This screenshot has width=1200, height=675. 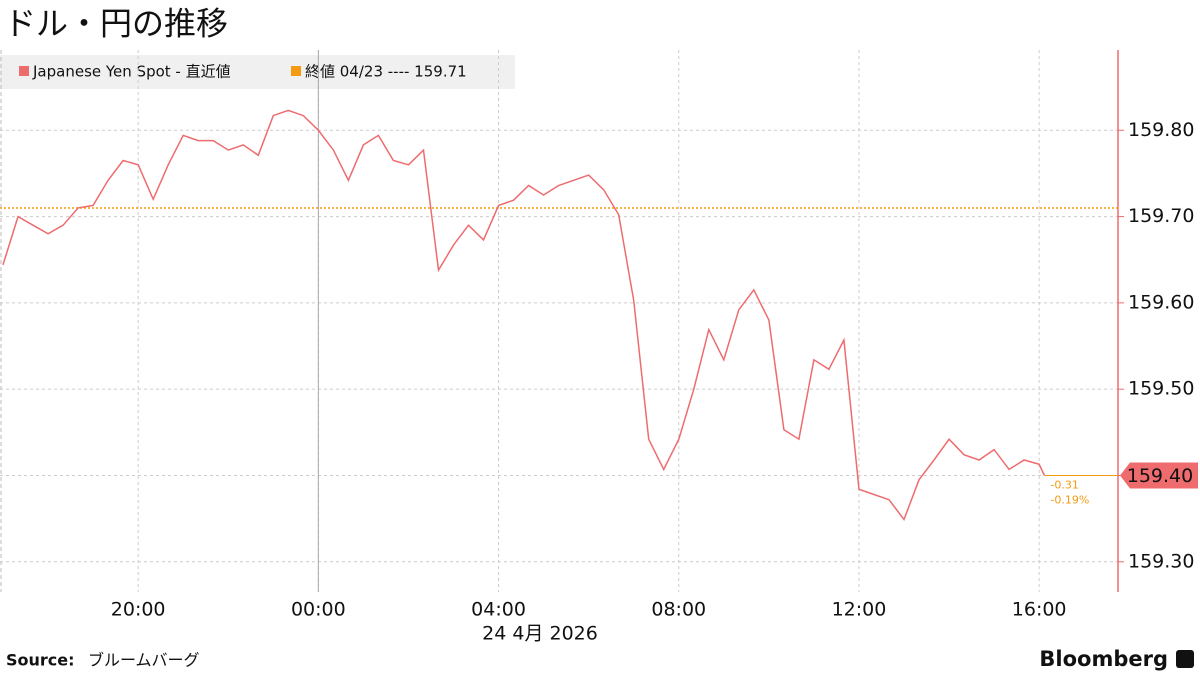 I want to click on legend-box, so click(x=257, y=72).